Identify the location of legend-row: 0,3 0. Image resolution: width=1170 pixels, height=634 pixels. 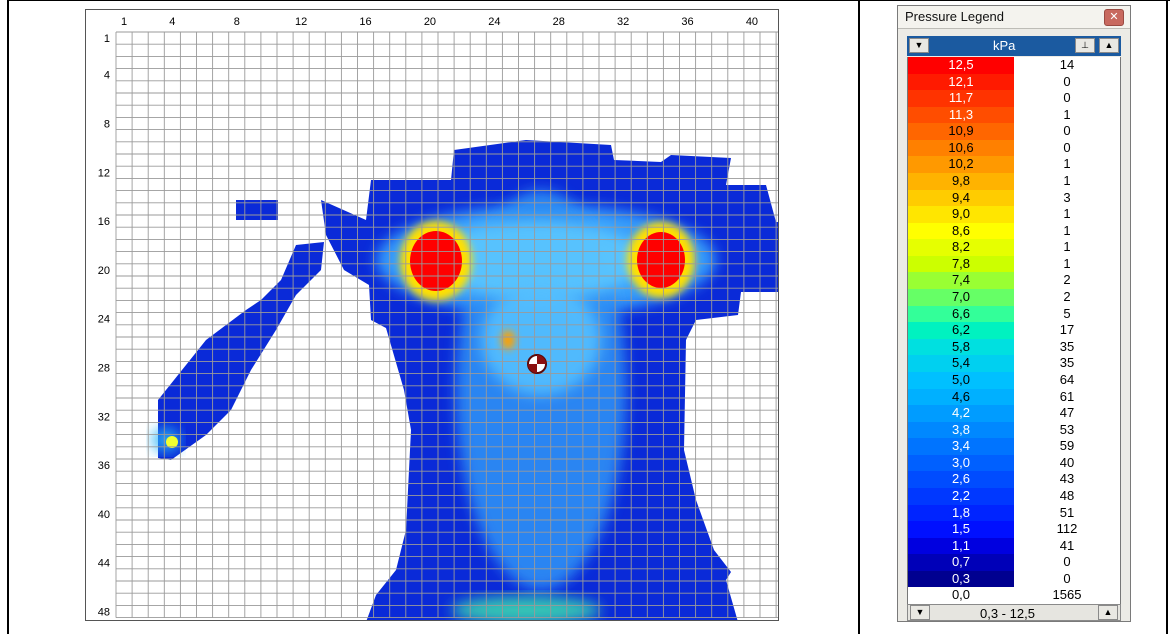
(1014, 579).